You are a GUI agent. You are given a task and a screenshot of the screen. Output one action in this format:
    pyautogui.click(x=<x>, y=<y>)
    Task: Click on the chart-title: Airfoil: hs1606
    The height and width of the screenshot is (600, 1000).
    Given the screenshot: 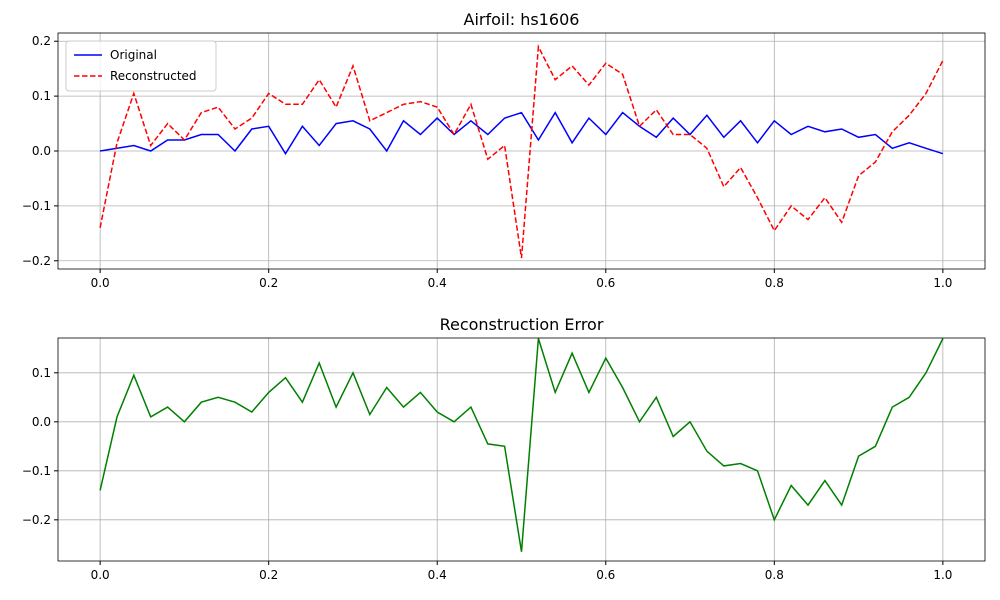 What is the action you would take?
    pyautogui.click(x=522, y=19)
    